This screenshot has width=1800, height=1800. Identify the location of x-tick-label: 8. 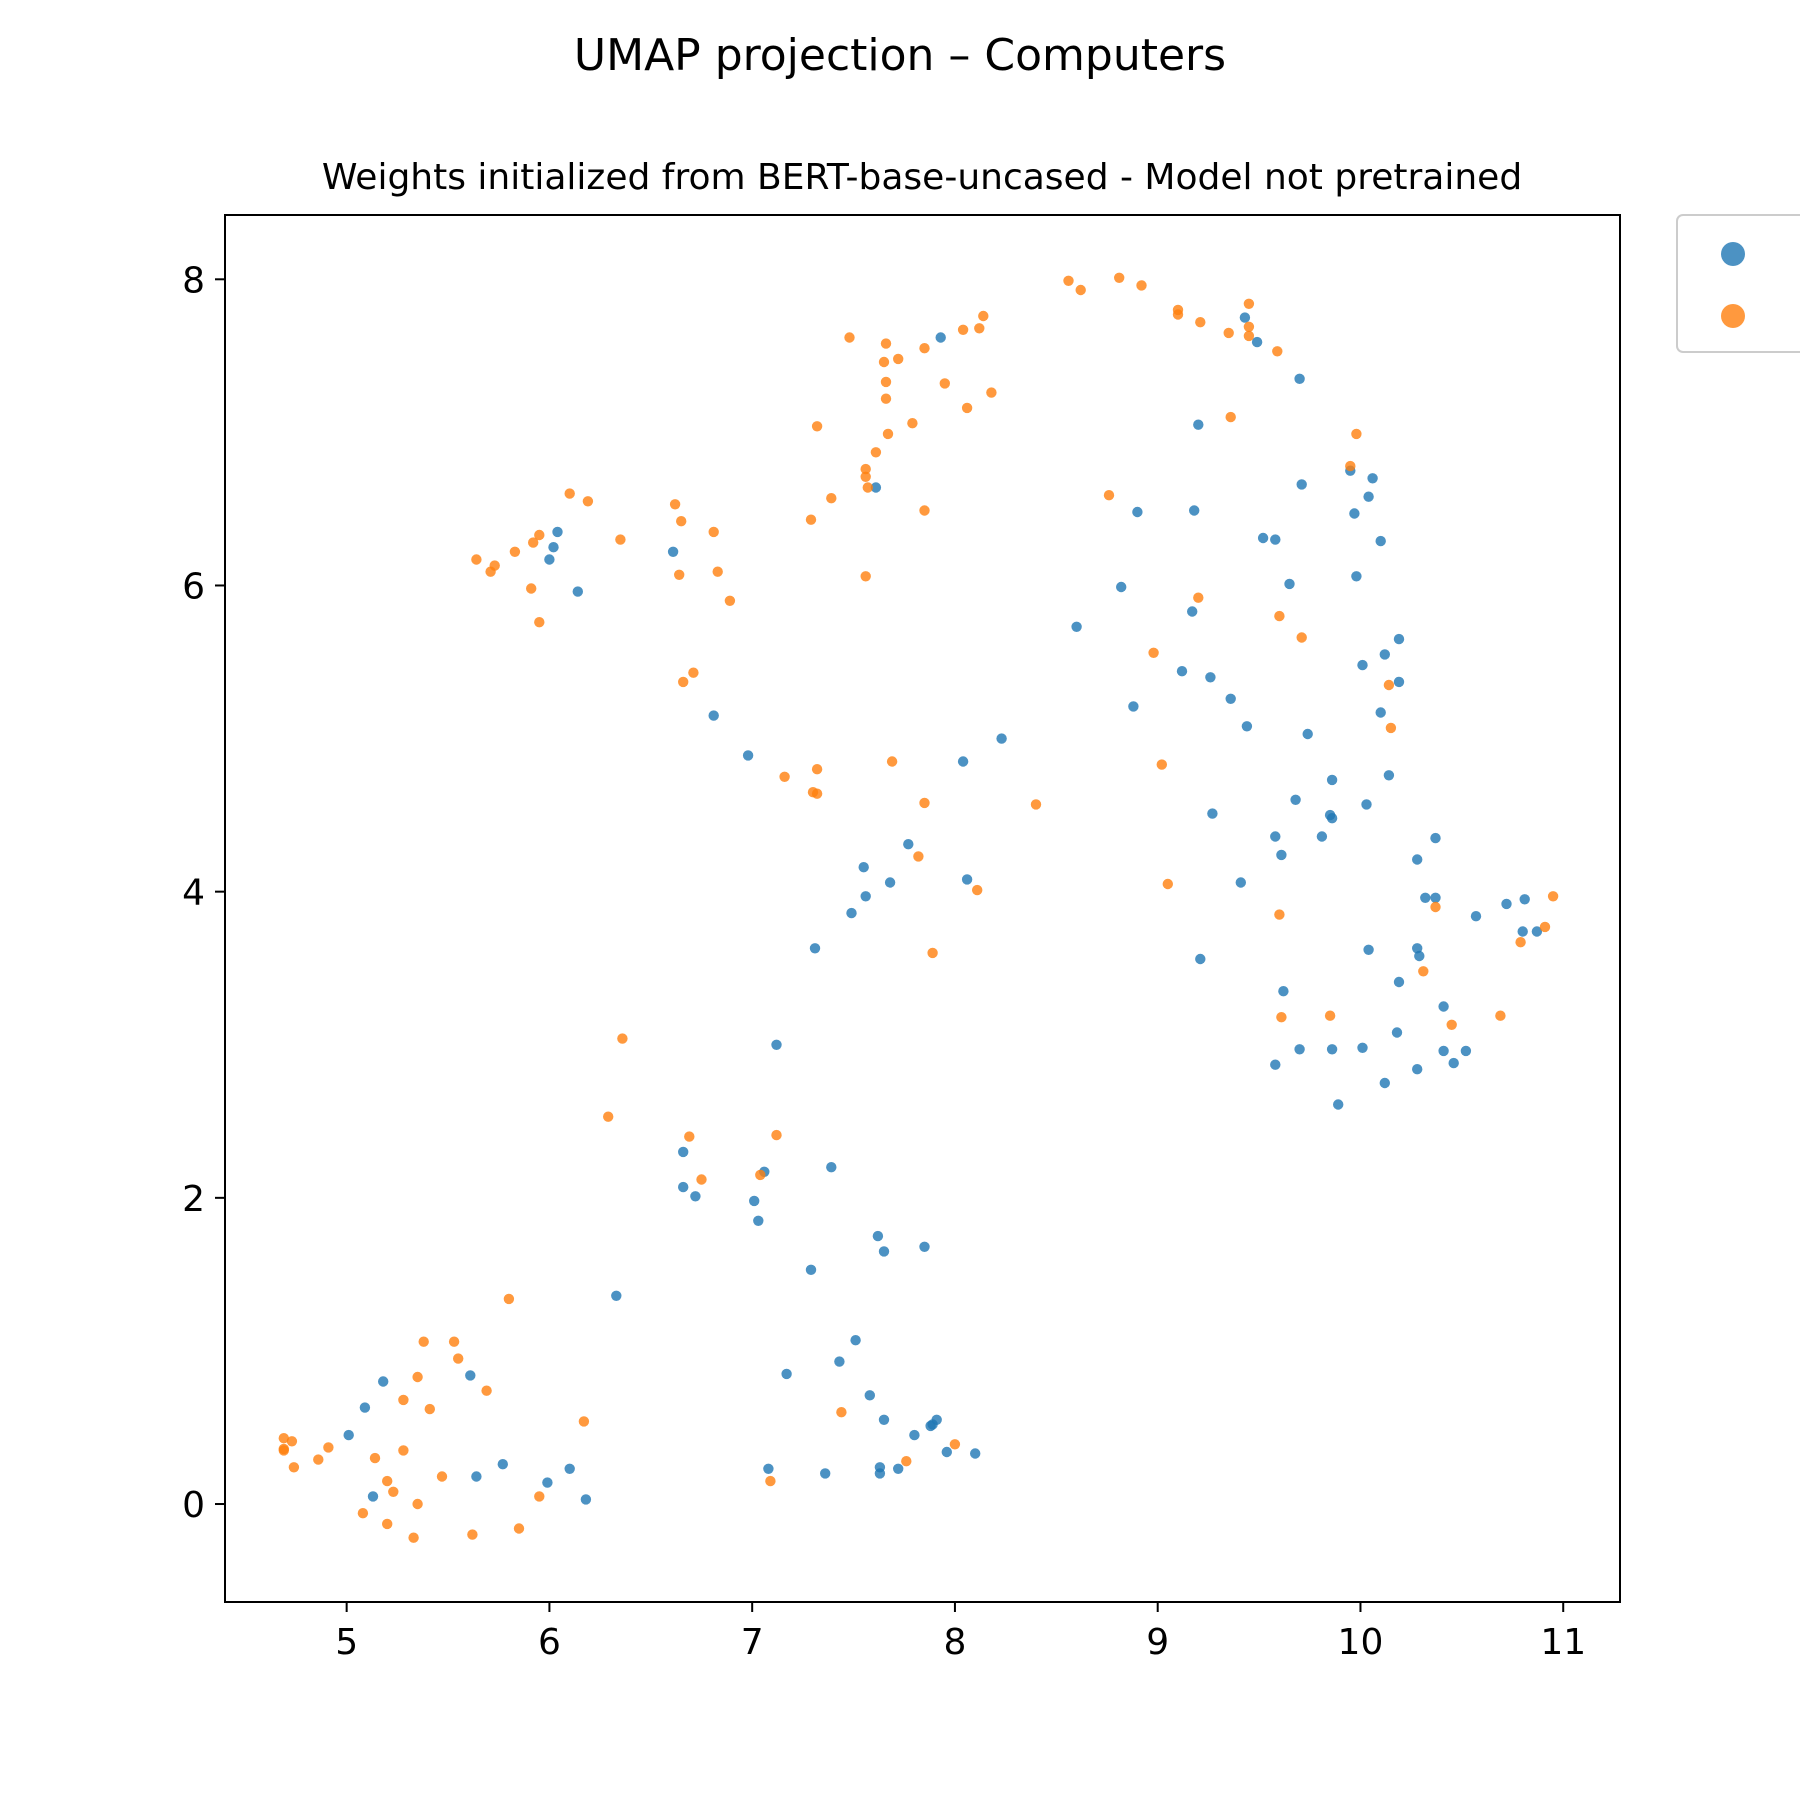
(954, 1642).